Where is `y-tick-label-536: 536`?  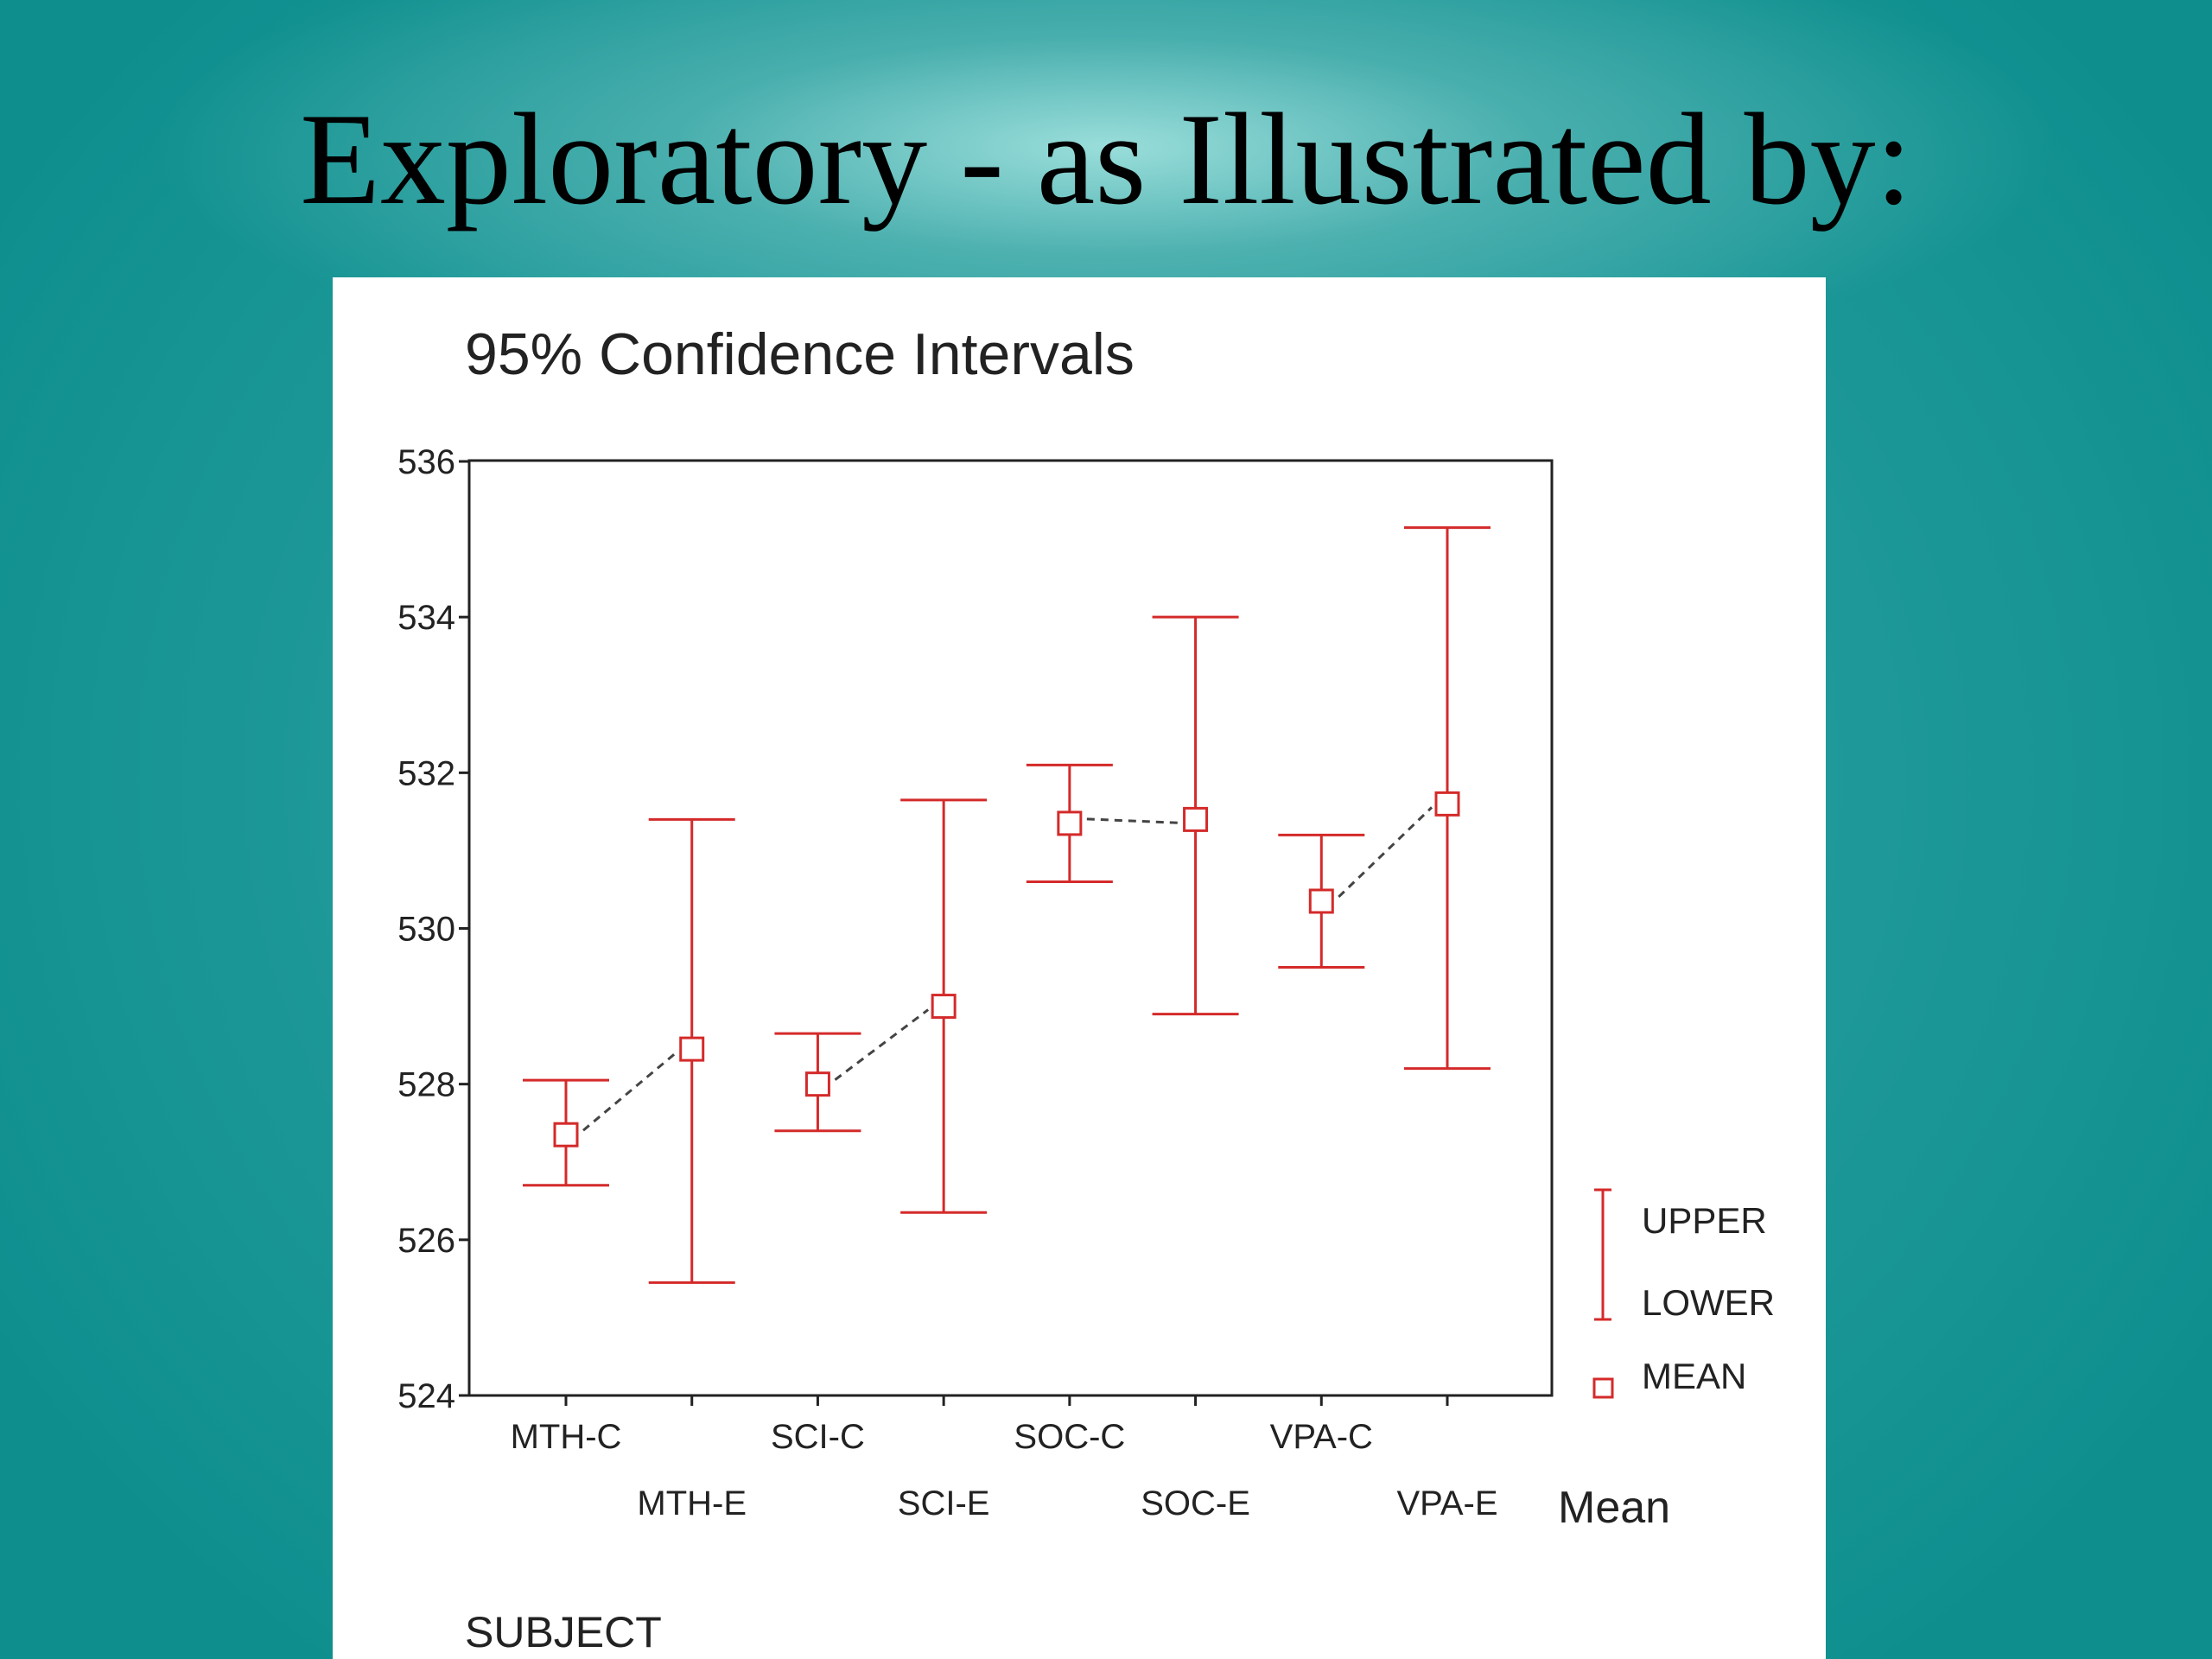
y-tick-label-536: 536 is located at coordinates (426, 462).